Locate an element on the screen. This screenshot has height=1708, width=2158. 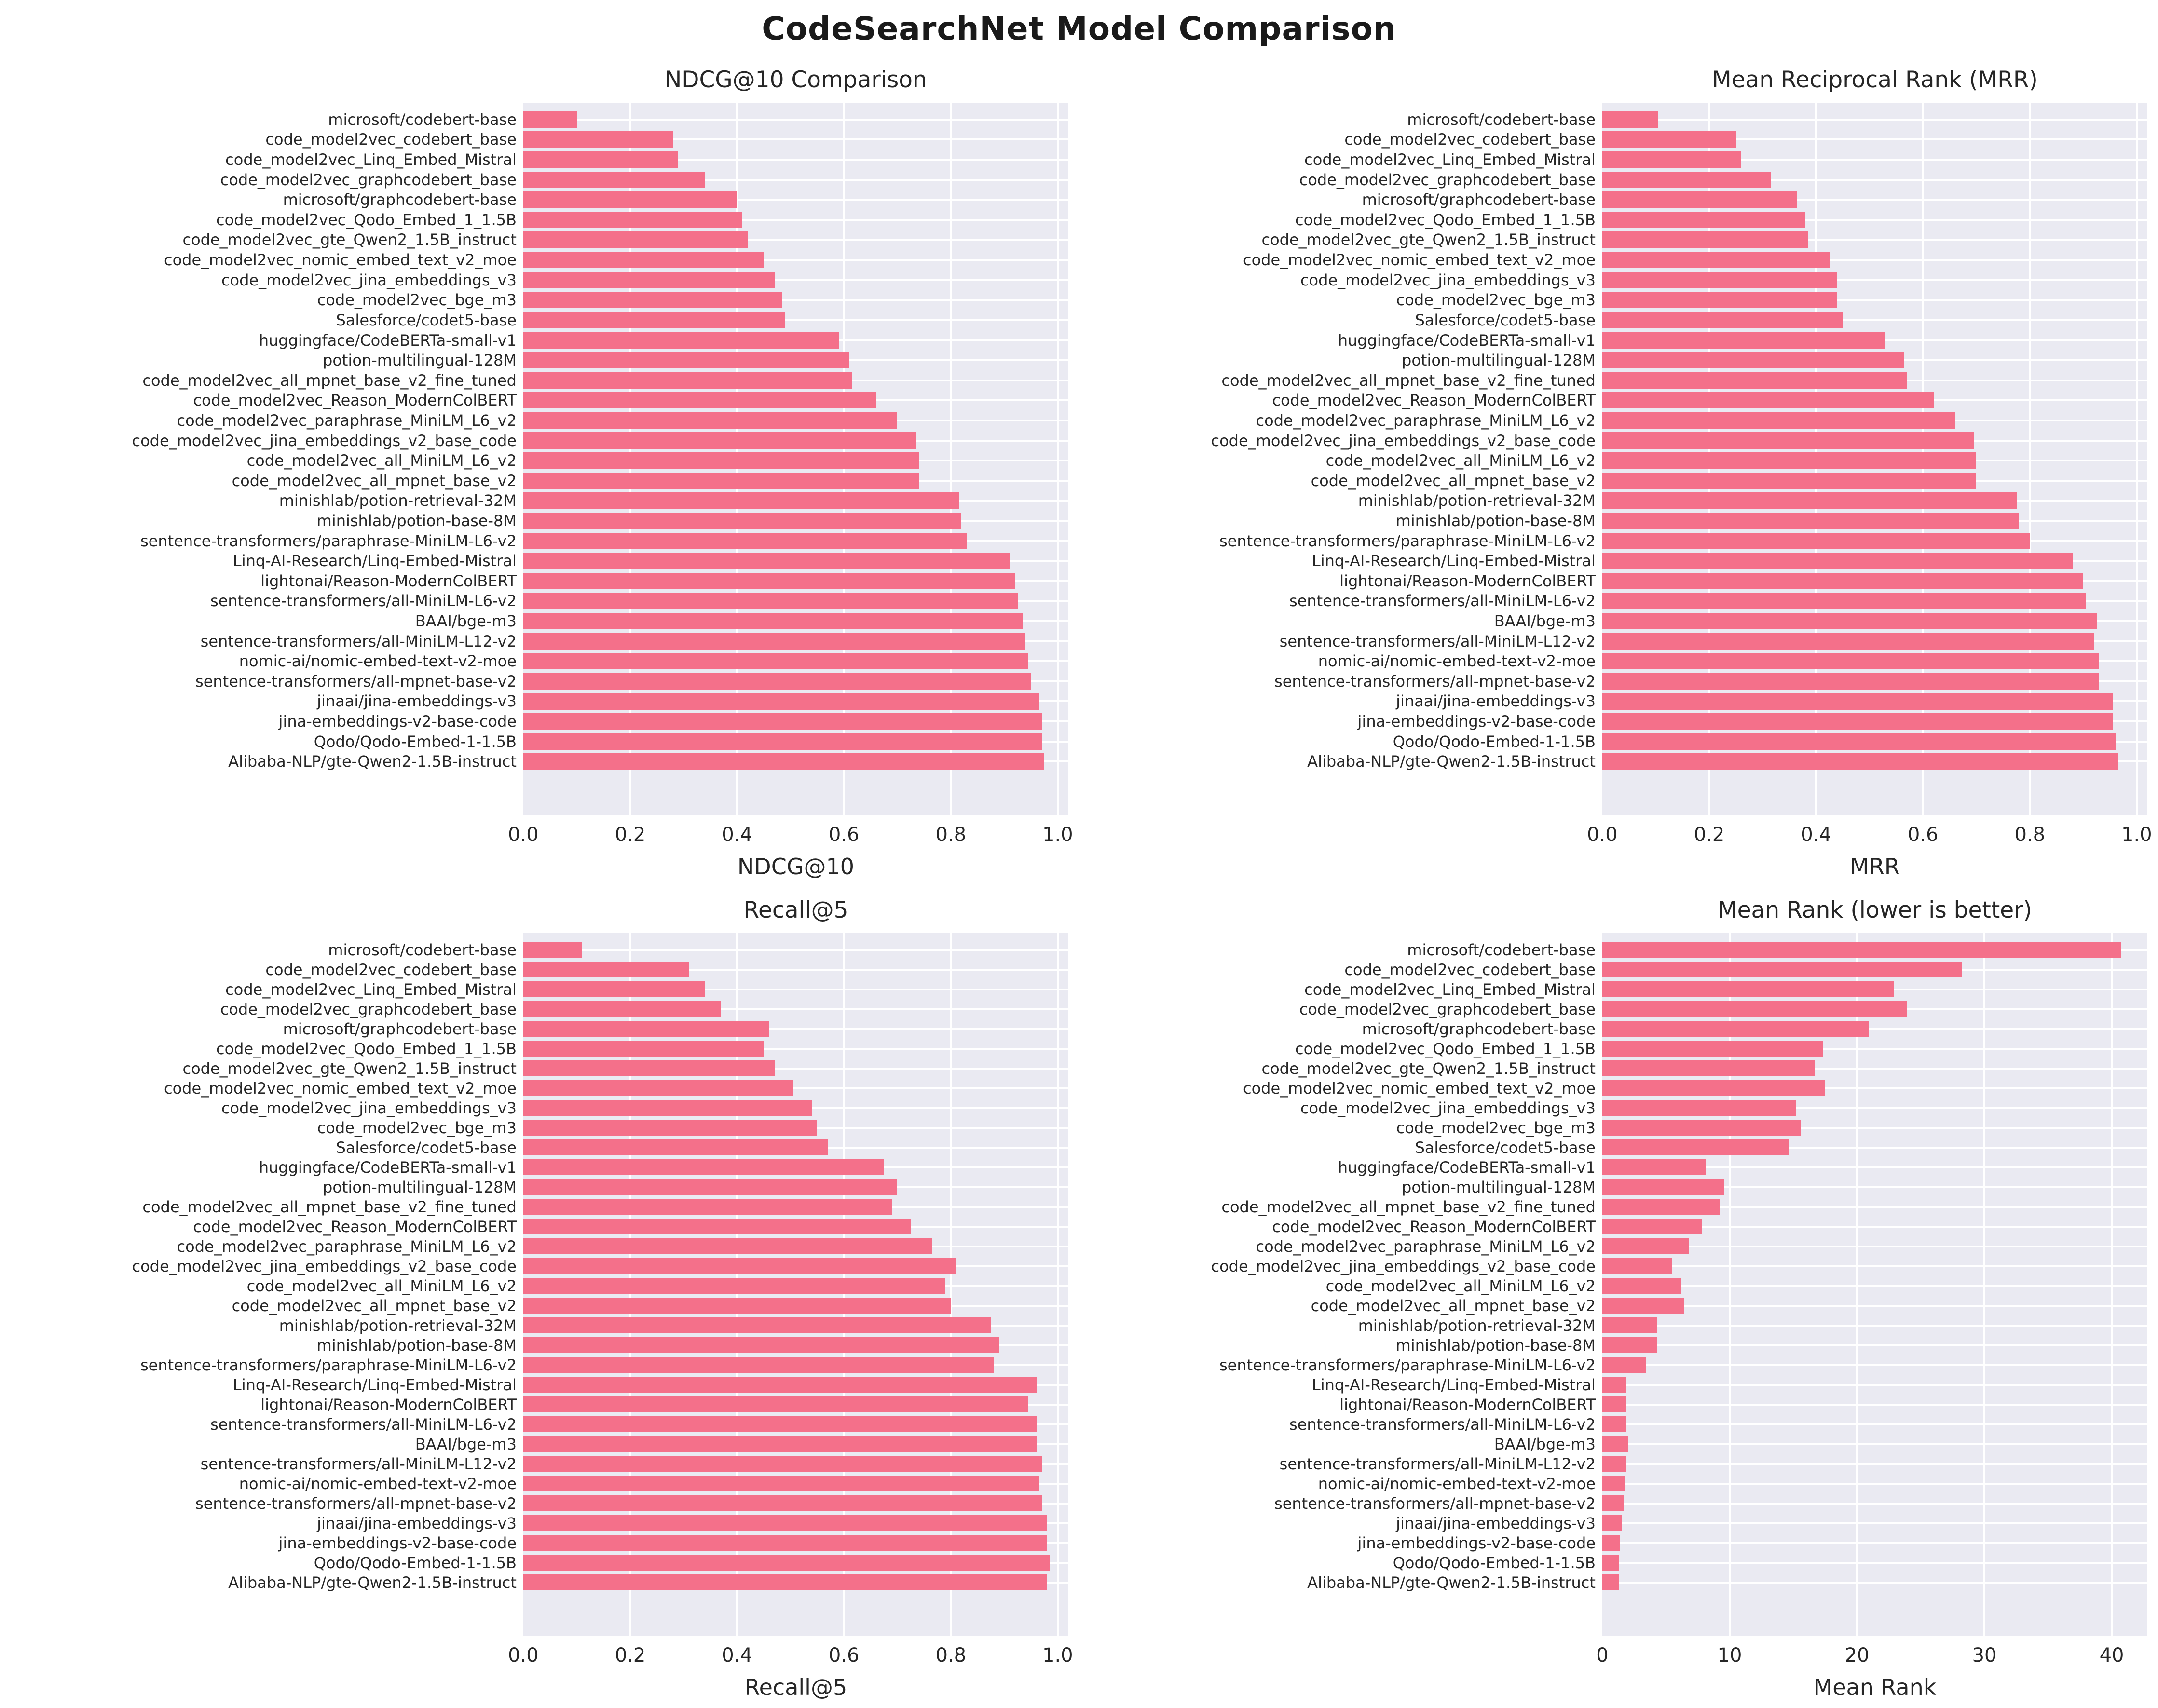
x-tick-label: 20 is located at coordinates (1857, 1655).